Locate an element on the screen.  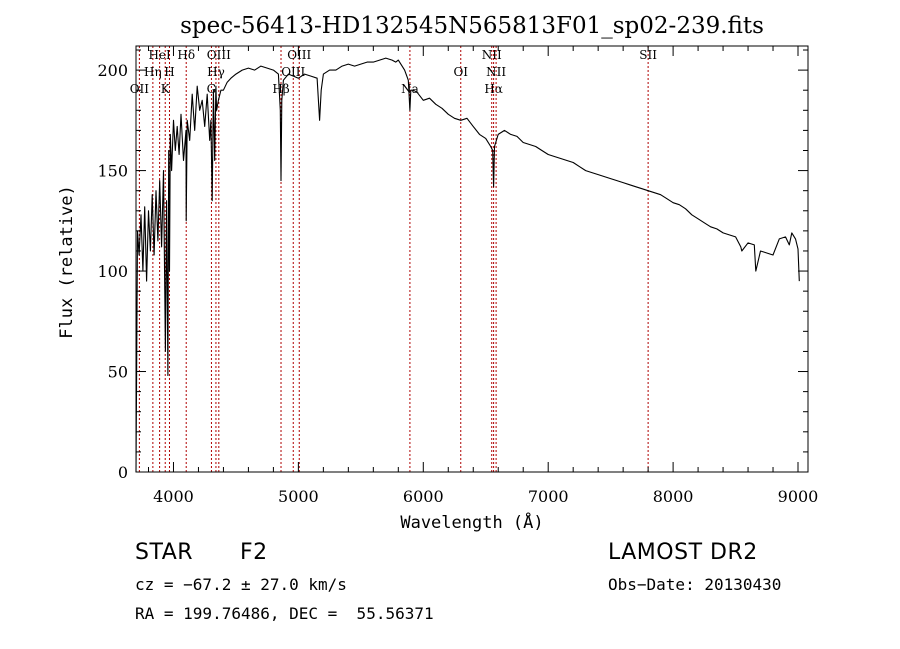
y-tick-label: 100 is located at coordinates (112, 271).